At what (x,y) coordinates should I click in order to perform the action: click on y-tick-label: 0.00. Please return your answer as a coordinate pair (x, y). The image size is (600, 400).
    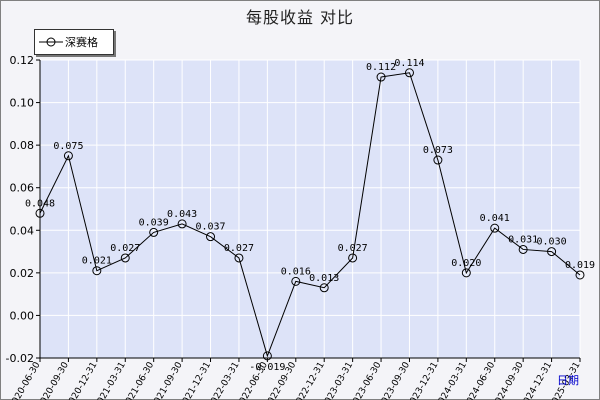
    Looking at the image, I should click on (22, 315).